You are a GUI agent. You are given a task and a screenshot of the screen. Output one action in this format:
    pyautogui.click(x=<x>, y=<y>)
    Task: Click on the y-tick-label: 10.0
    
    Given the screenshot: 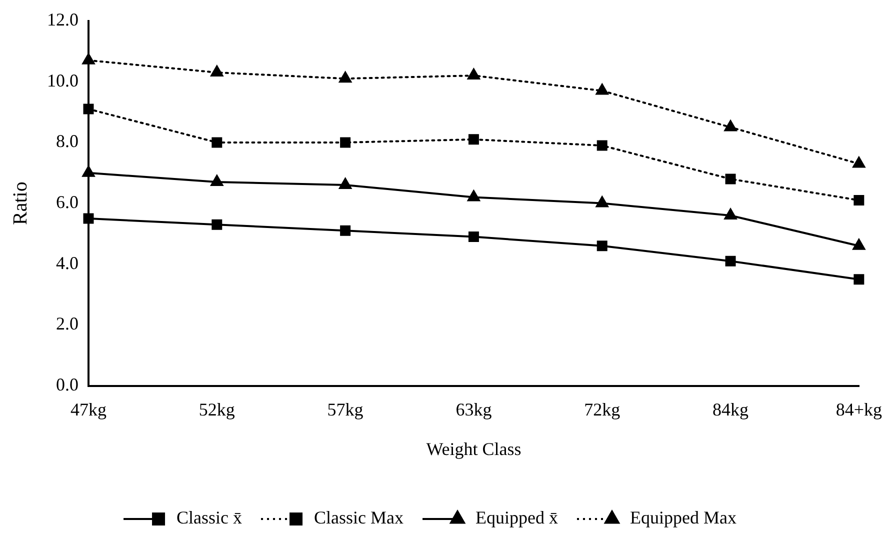 What is the action you would take?
    pyautogui.click(x=62, y=80)
    